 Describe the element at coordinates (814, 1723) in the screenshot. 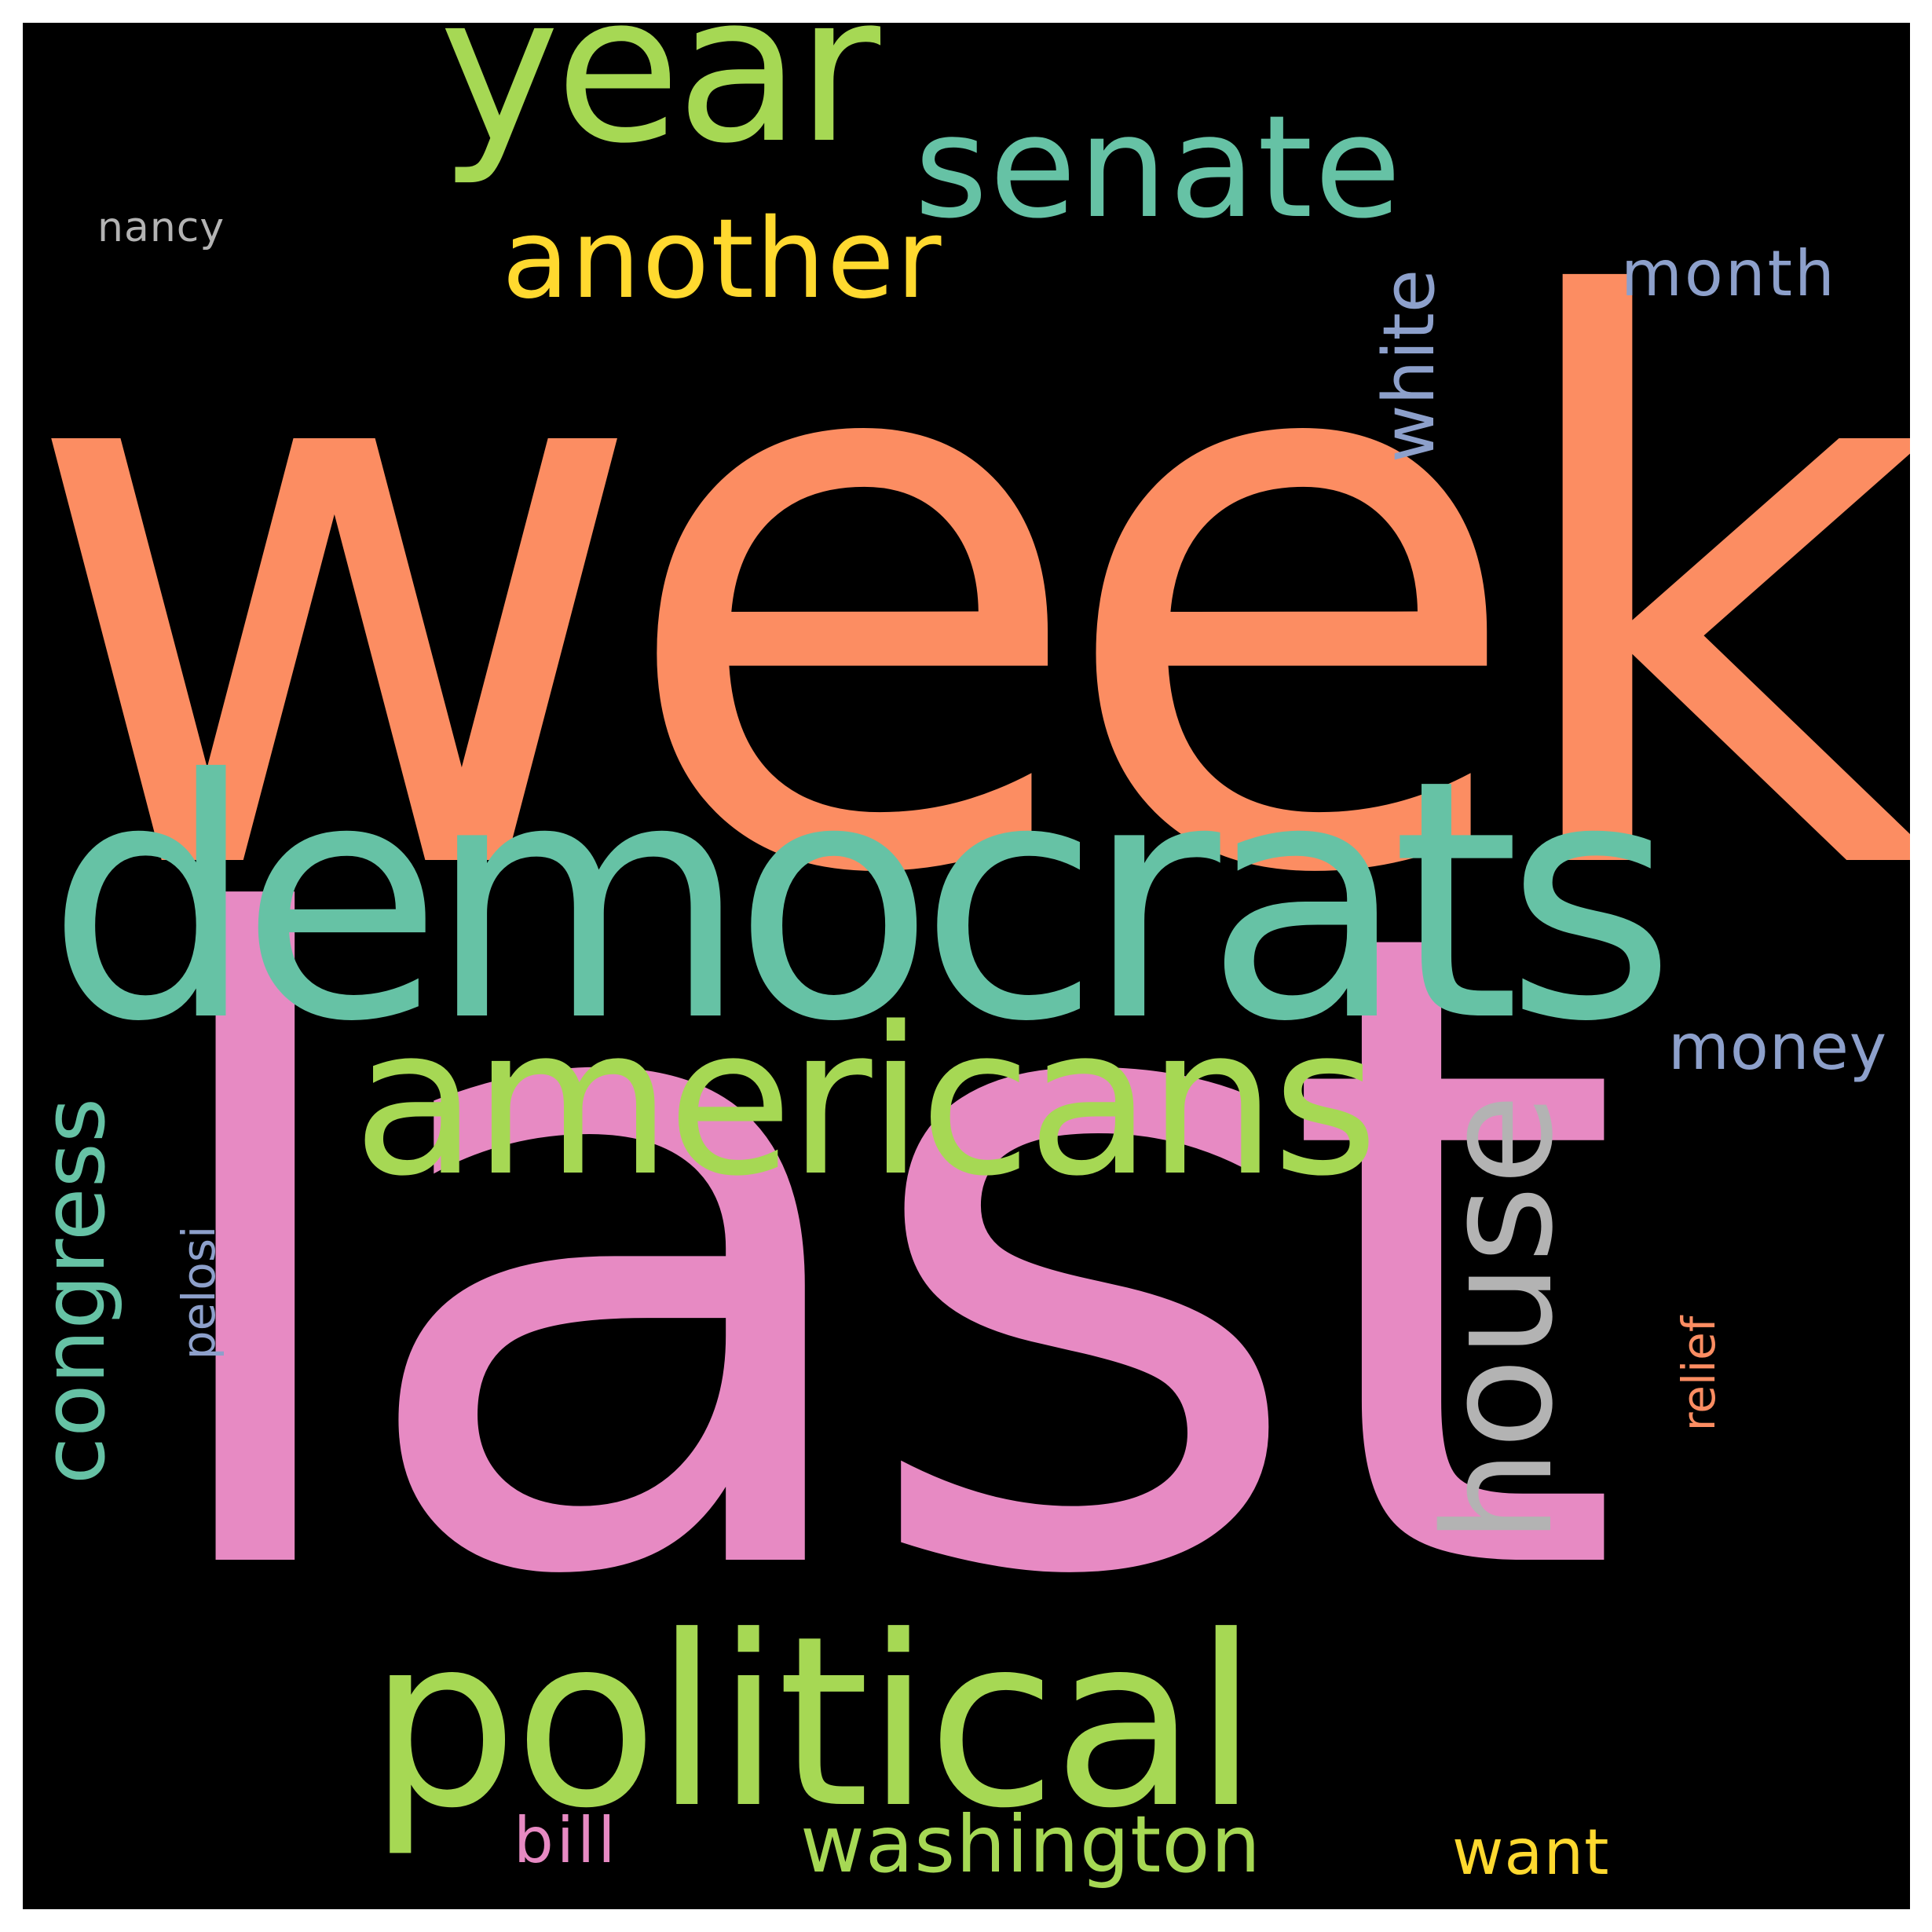

I see `word-political: political` at that location.